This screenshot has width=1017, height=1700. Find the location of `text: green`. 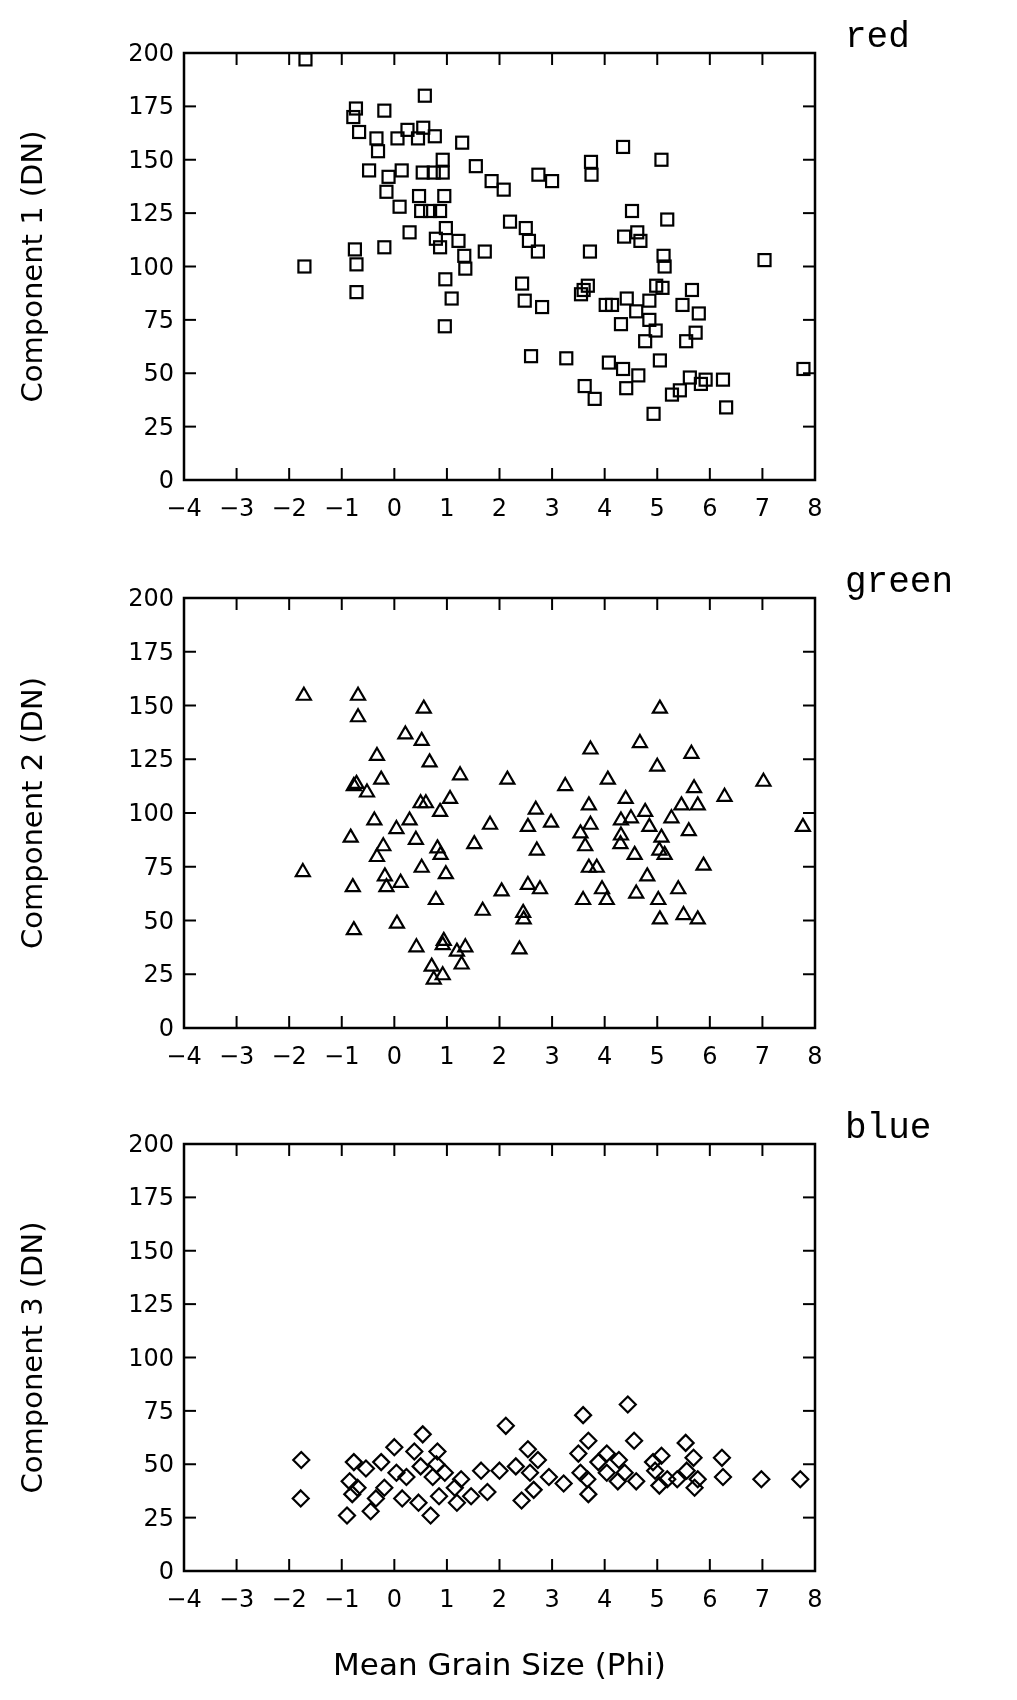

text: green is located at coordinates (899, 582).